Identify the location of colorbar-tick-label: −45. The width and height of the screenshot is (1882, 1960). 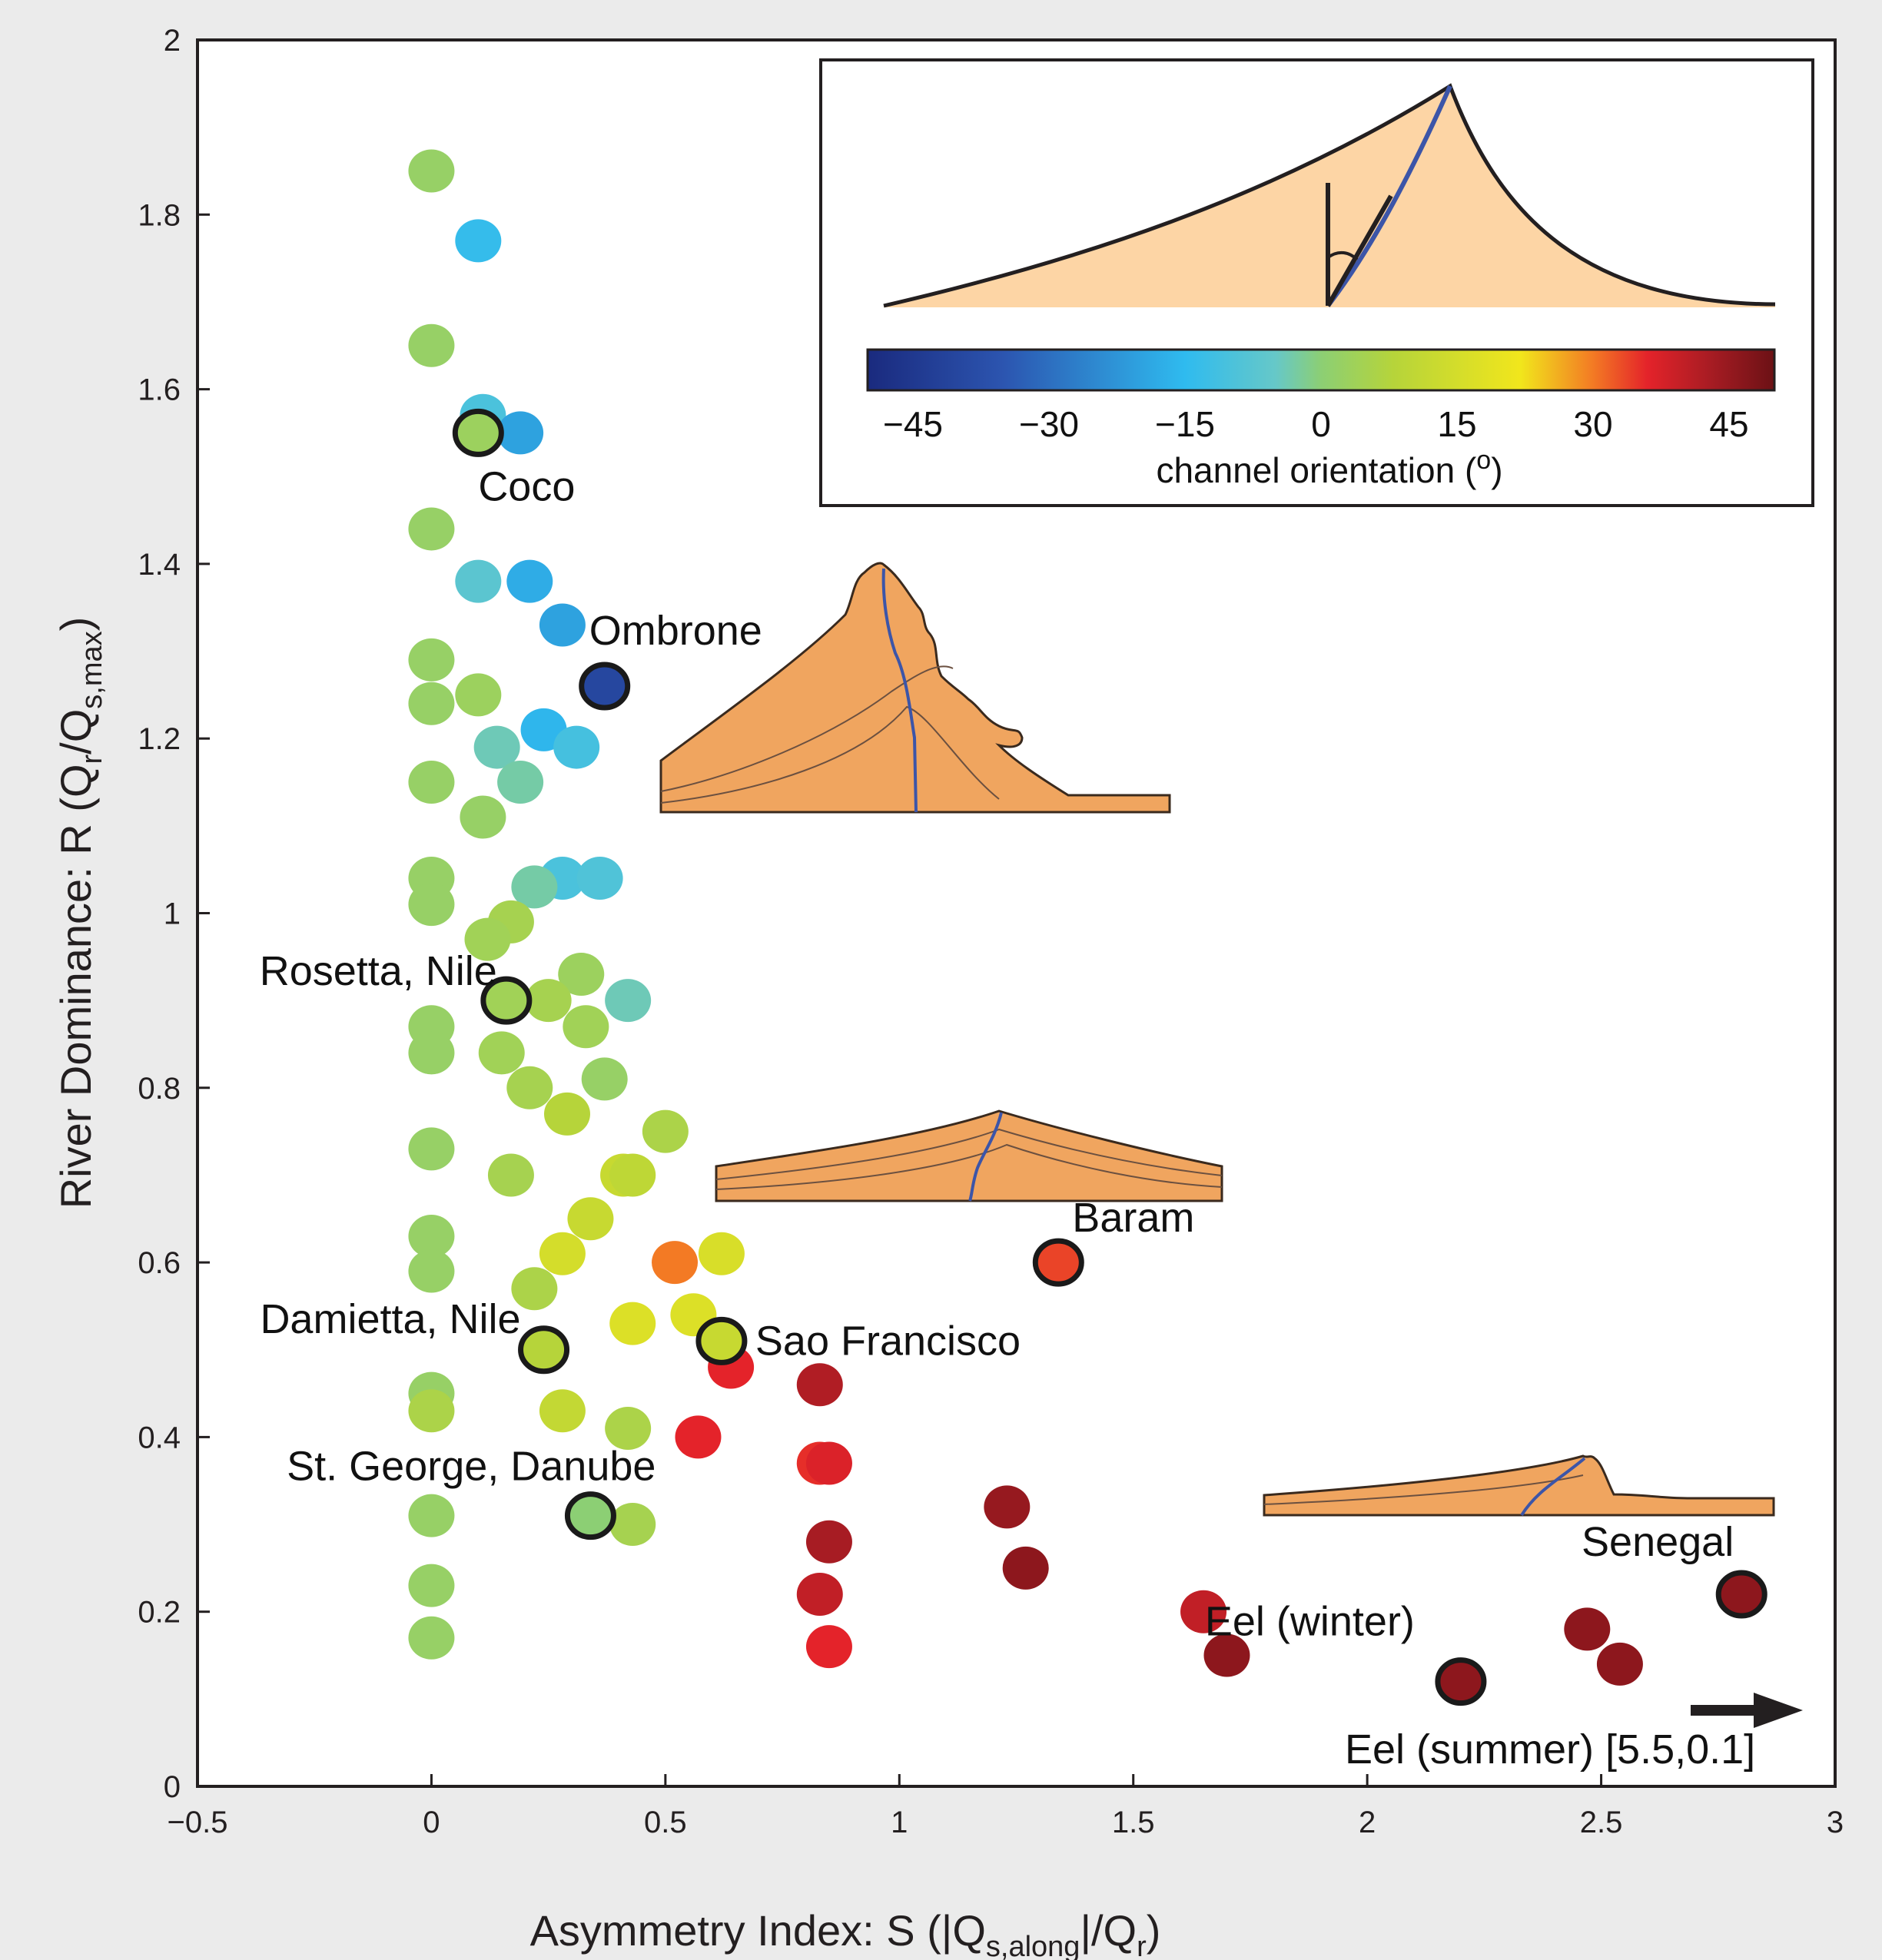
(913, 424).